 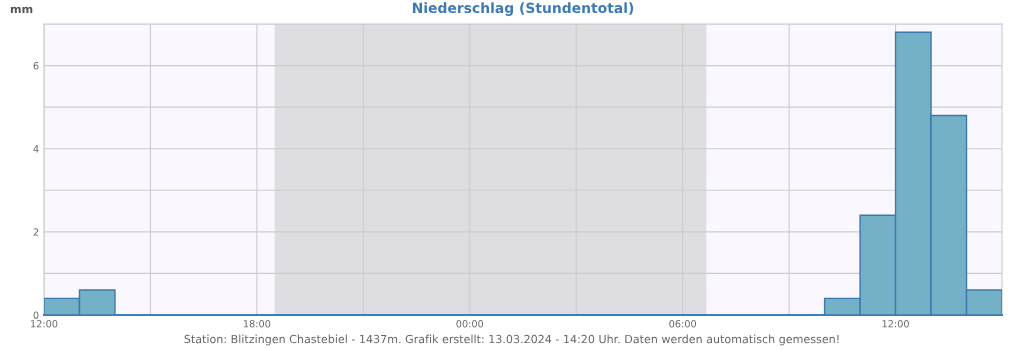 What do you see at coordinates (36, 149) in the screenshot?
I see `y-tick-label: 4` at bounding box center [36, 149].